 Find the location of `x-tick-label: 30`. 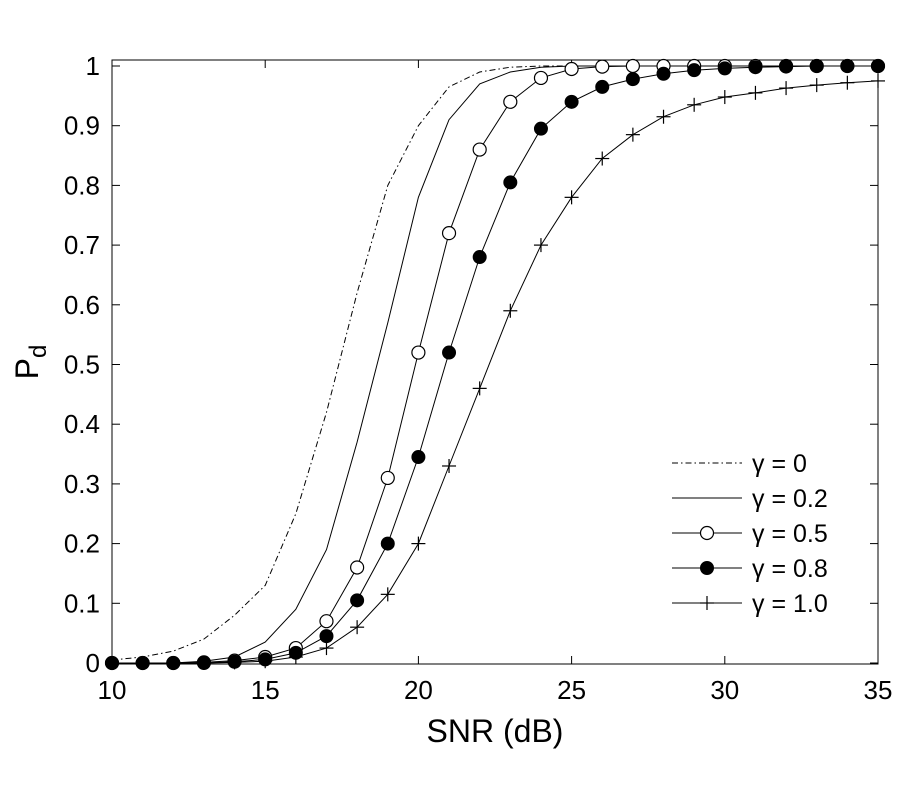

x-tick-label: 30 is located at coordinates (724, 690).